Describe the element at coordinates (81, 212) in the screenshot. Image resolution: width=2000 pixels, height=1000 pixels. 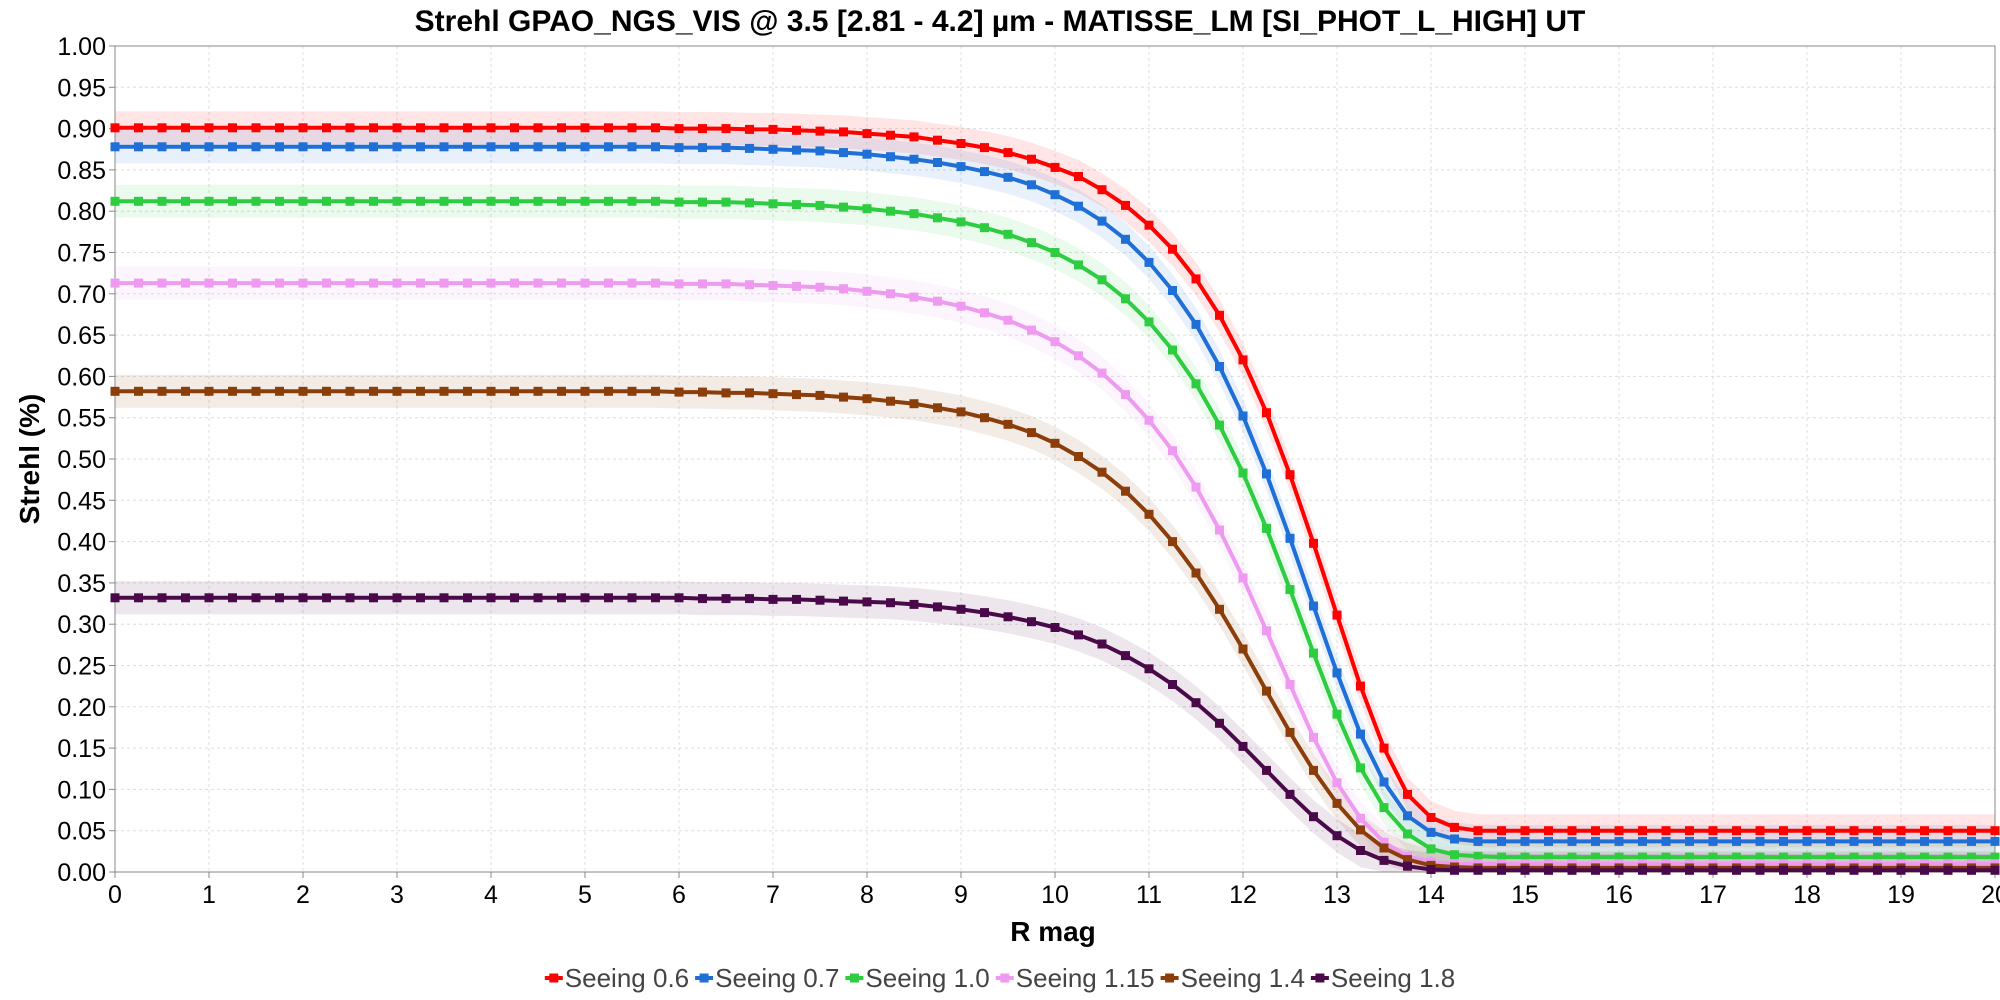
I see `y-tick-label: 0.80` at that location.